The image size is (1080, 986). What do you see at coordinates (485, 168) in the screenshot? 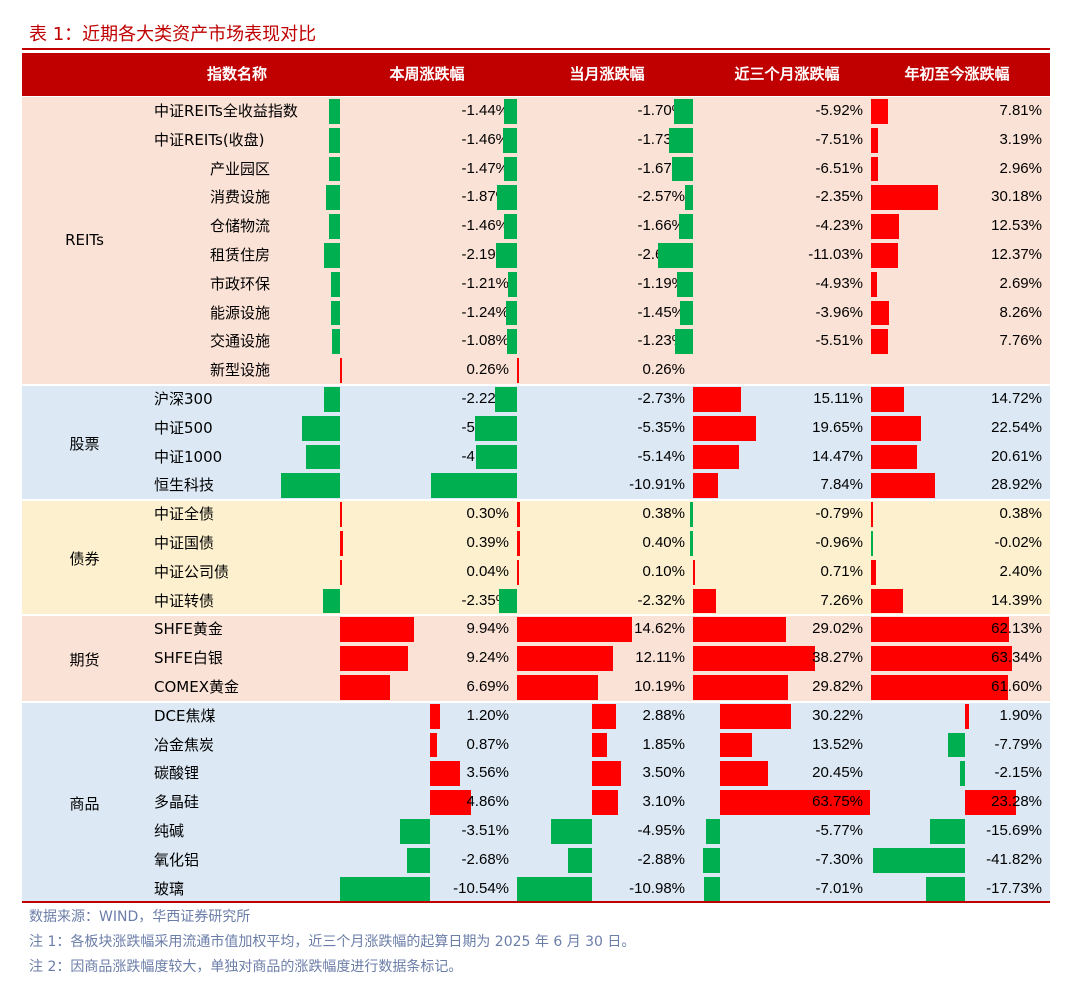
I see `cell-value-week: -1.47%` at bounding box center [485, 168].